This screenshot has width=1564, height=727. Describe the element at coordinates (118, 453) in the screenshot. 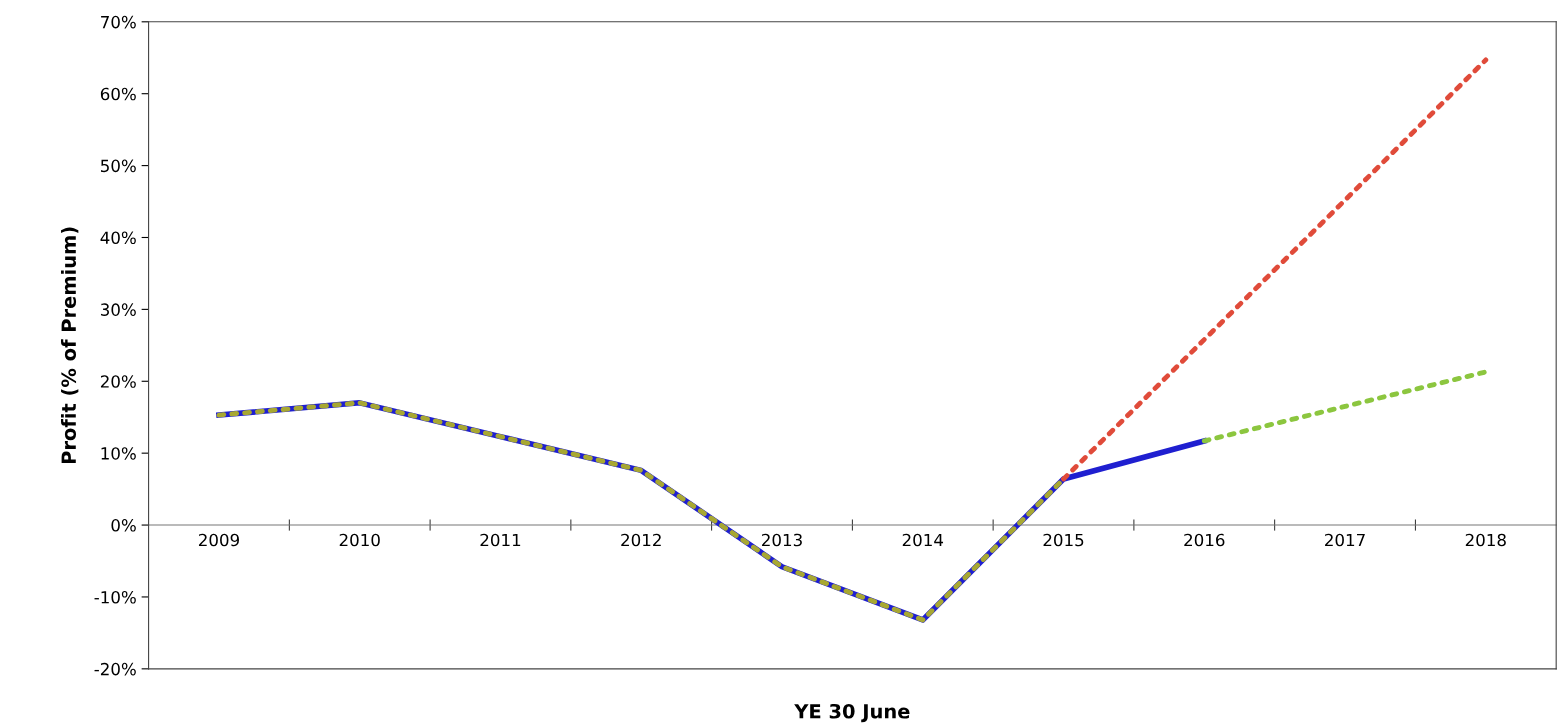

I see `y-tick-label: 10%` at that location.